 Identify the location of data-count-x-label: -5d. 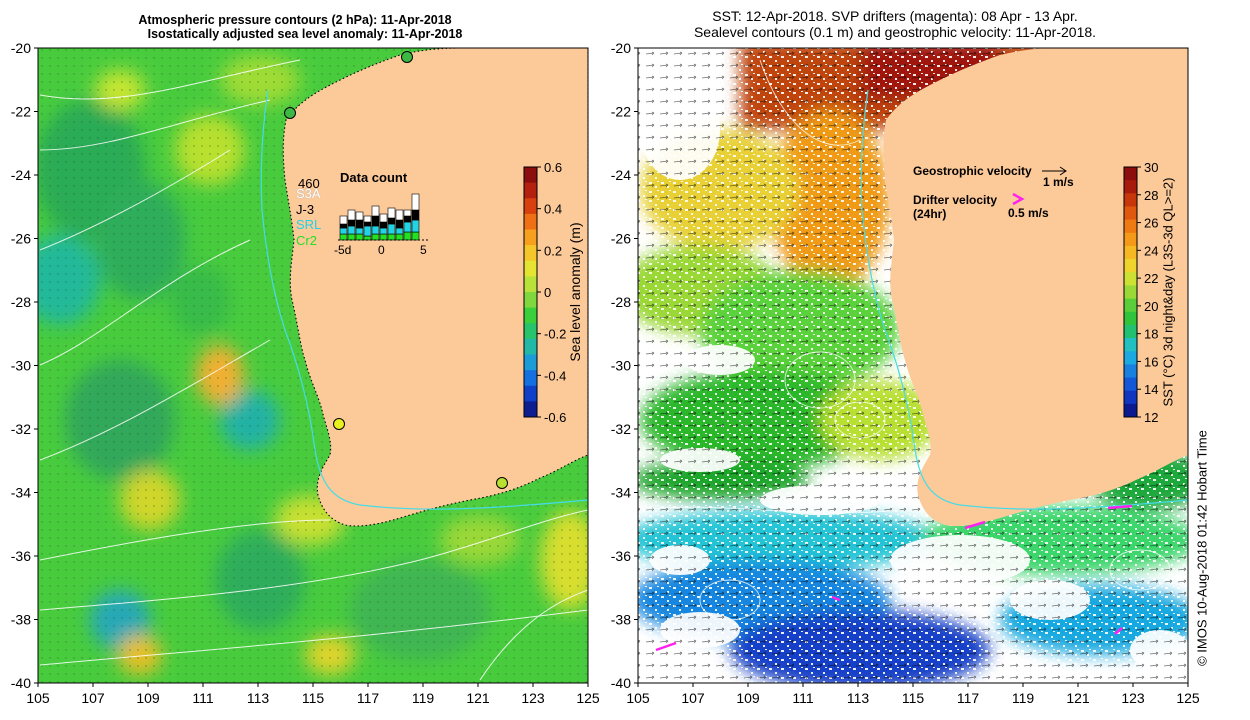
(343, 250).